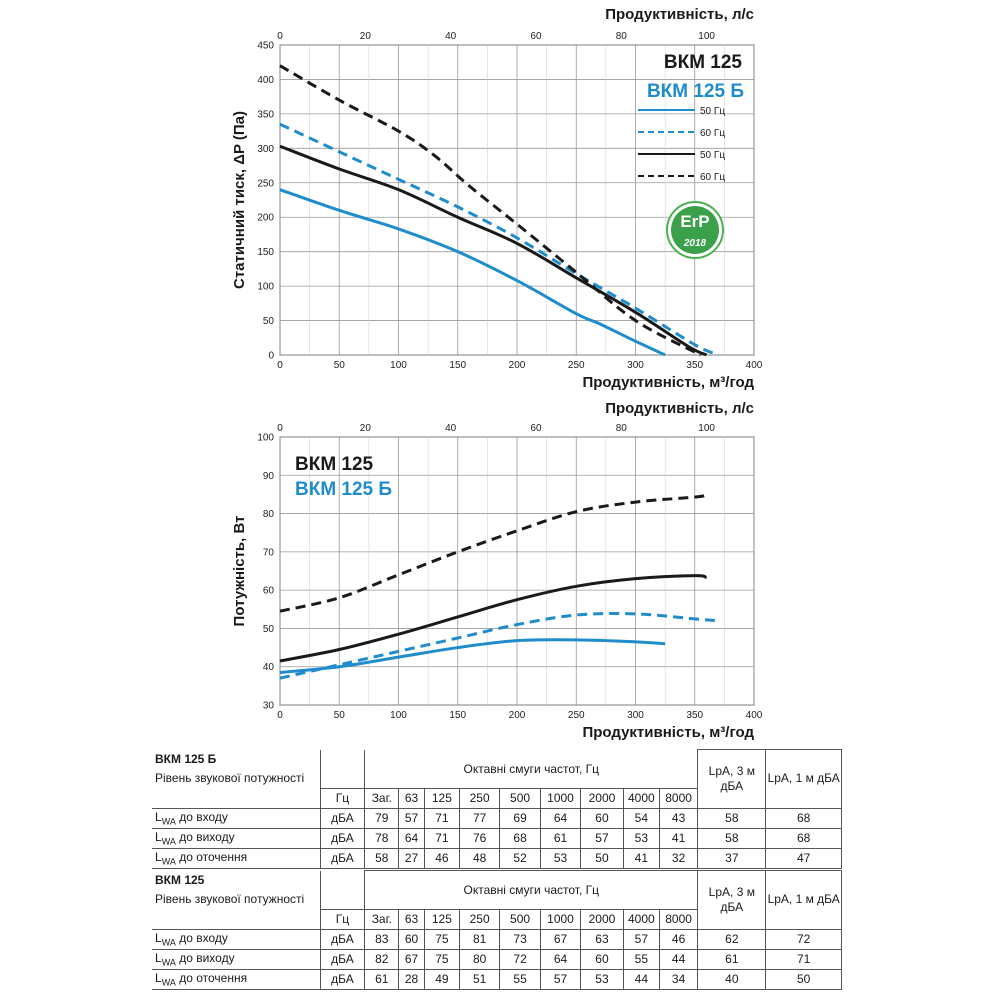  What do you see at coordinates (280, 36) in the screenshot?
I see `x2-tick-label: 0` at bounding box center [280, 36].